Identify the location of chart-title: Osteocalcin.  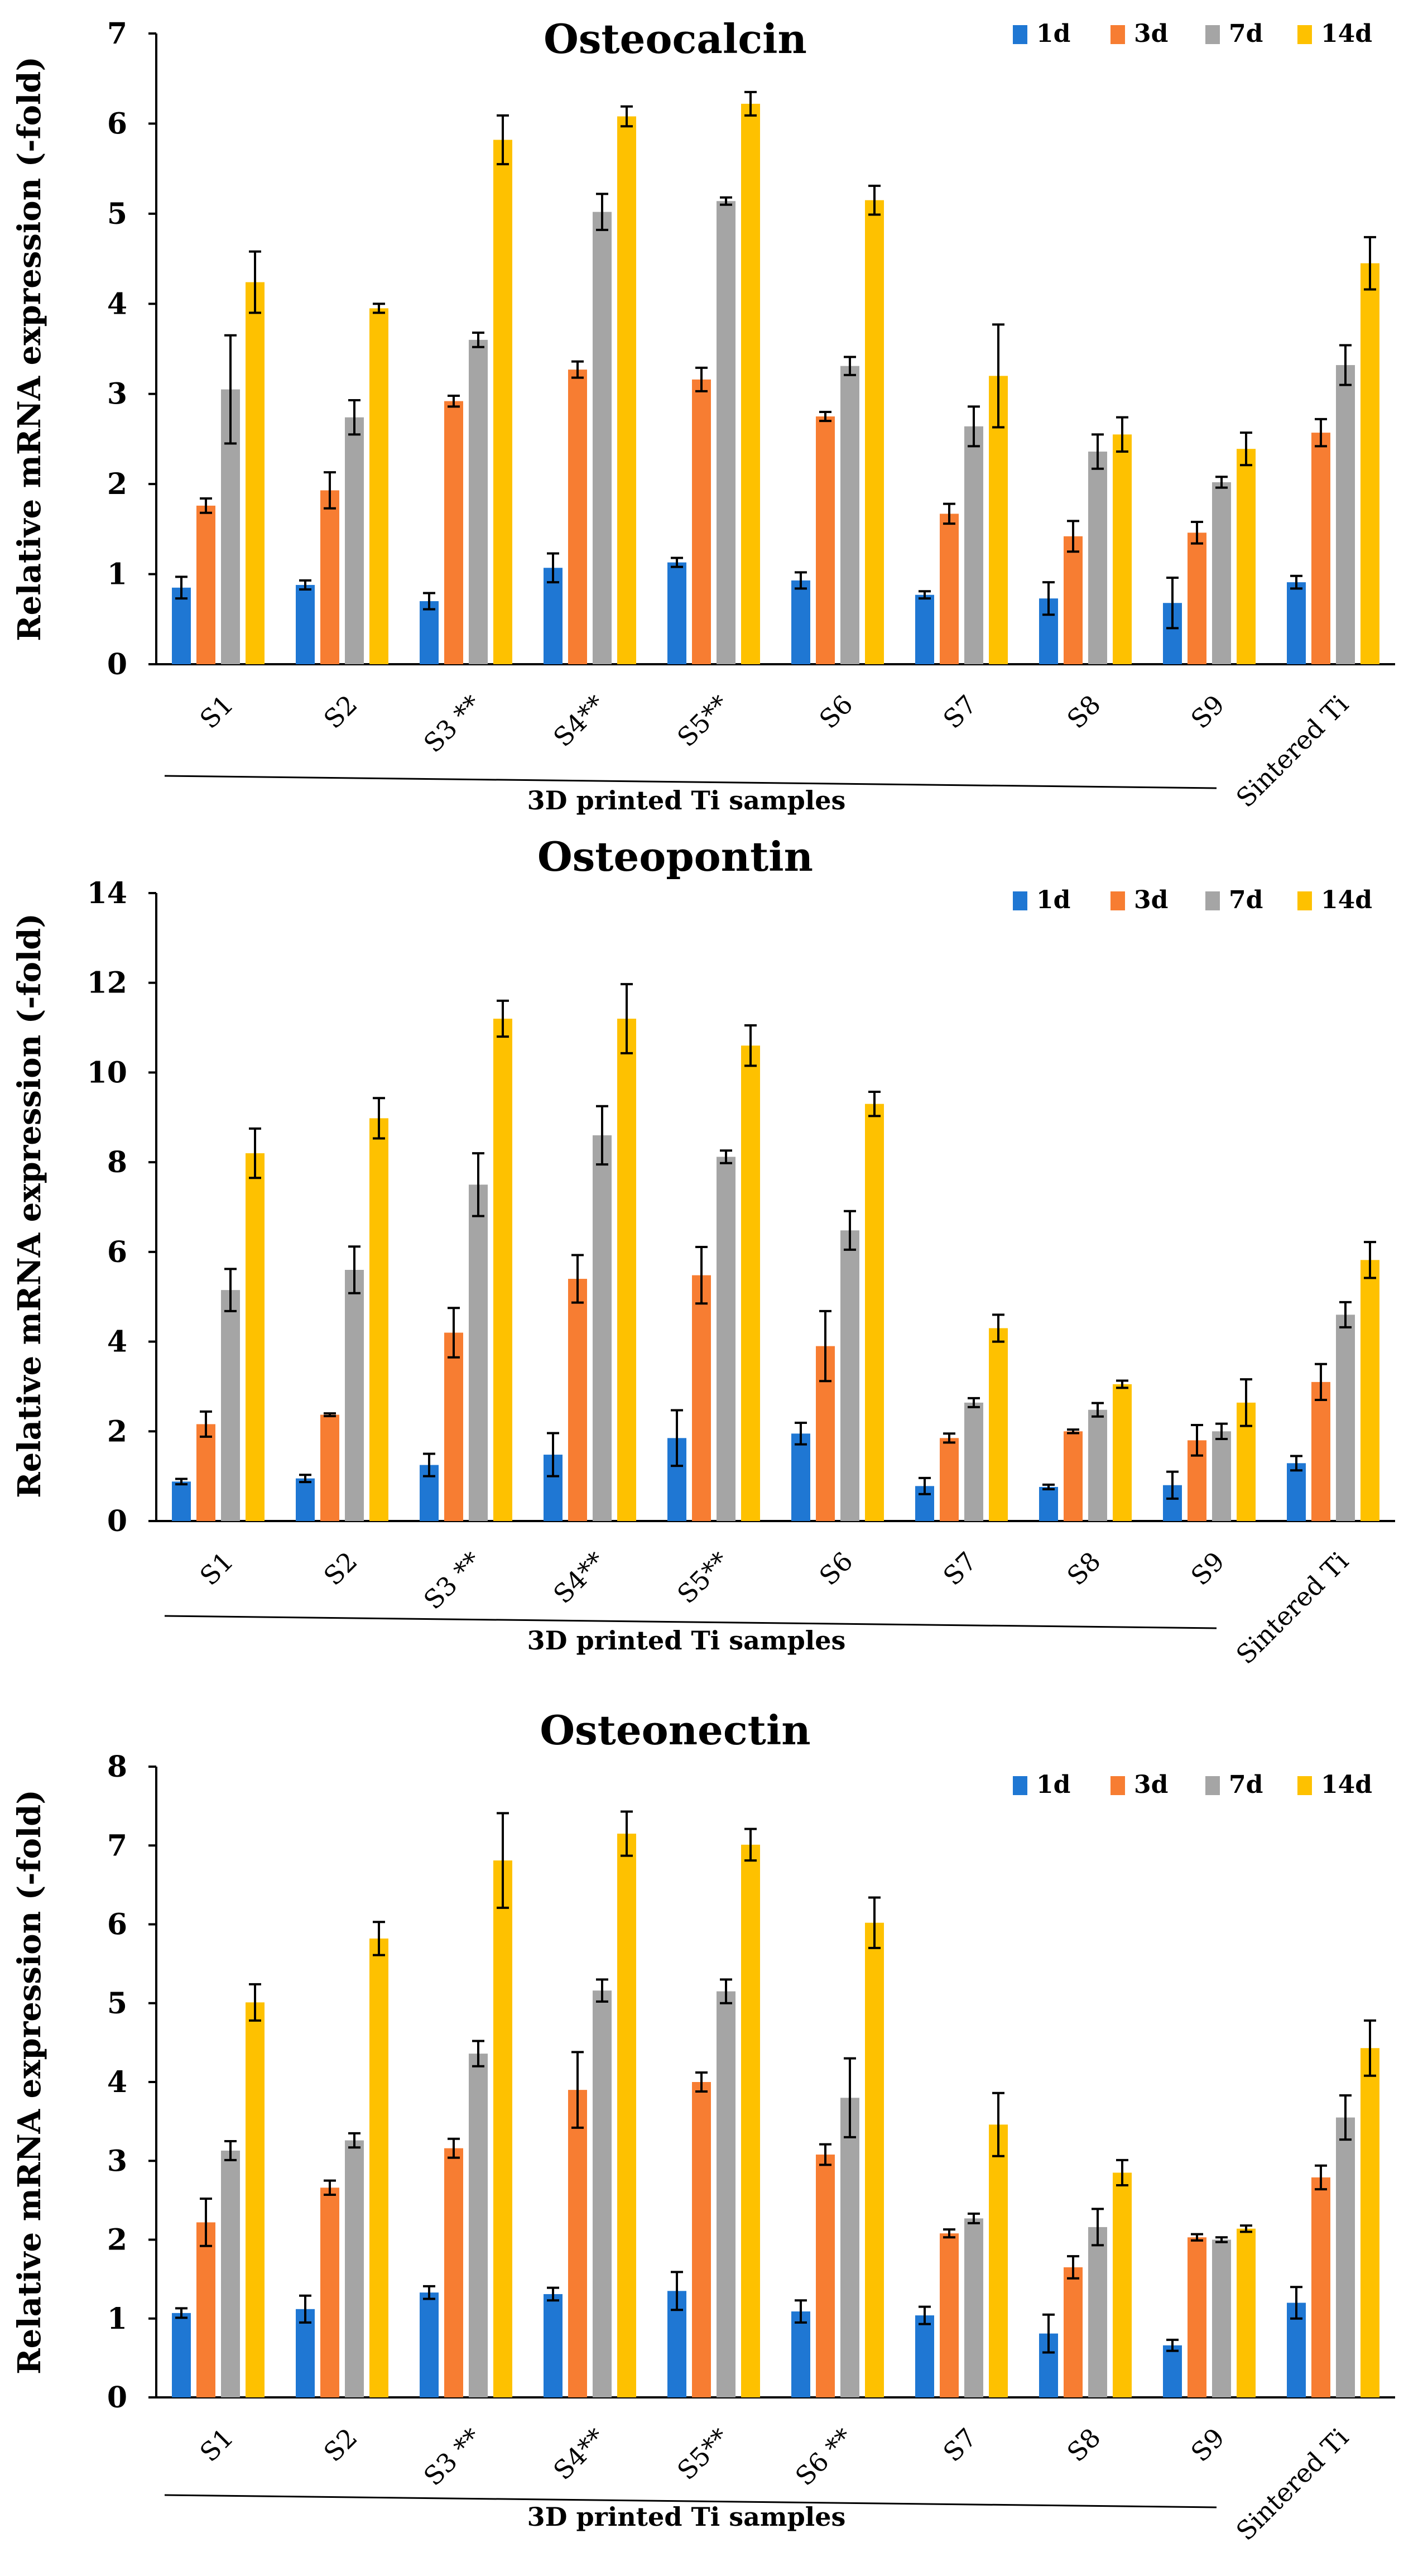
(675, 39).